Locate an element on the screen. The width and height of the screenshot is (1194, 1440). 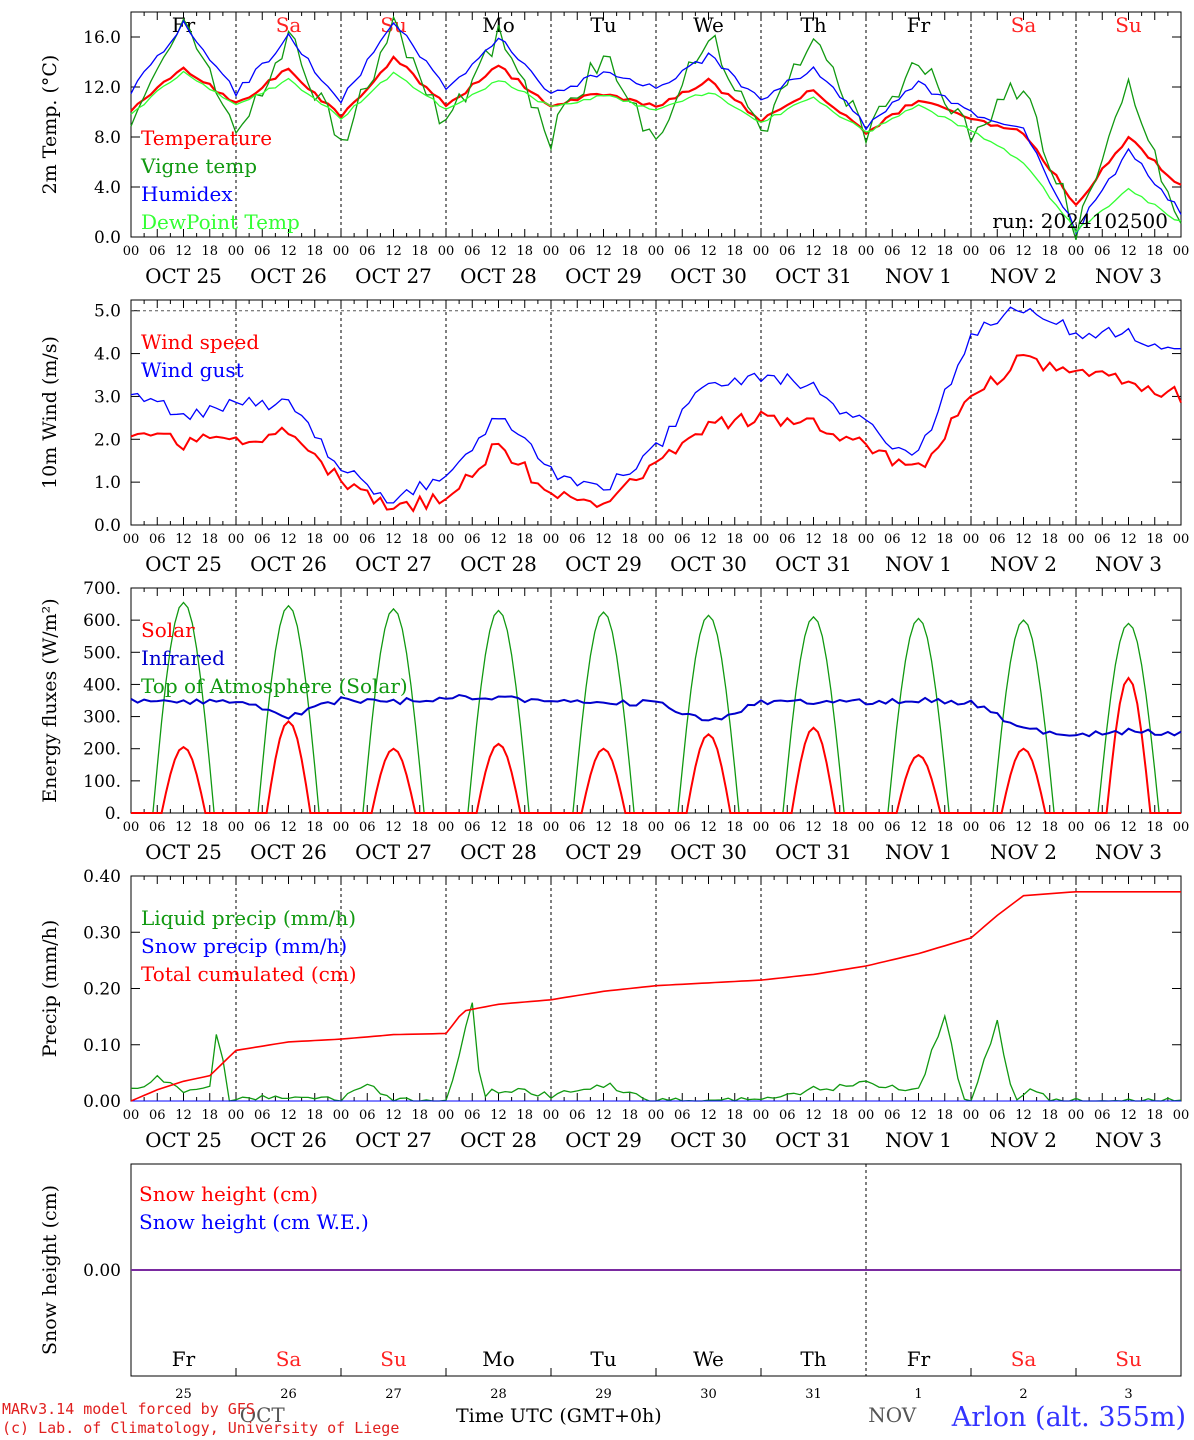
x-axis-title: Time UTC (GMT+0h) is located at coordinates (559, 1416).